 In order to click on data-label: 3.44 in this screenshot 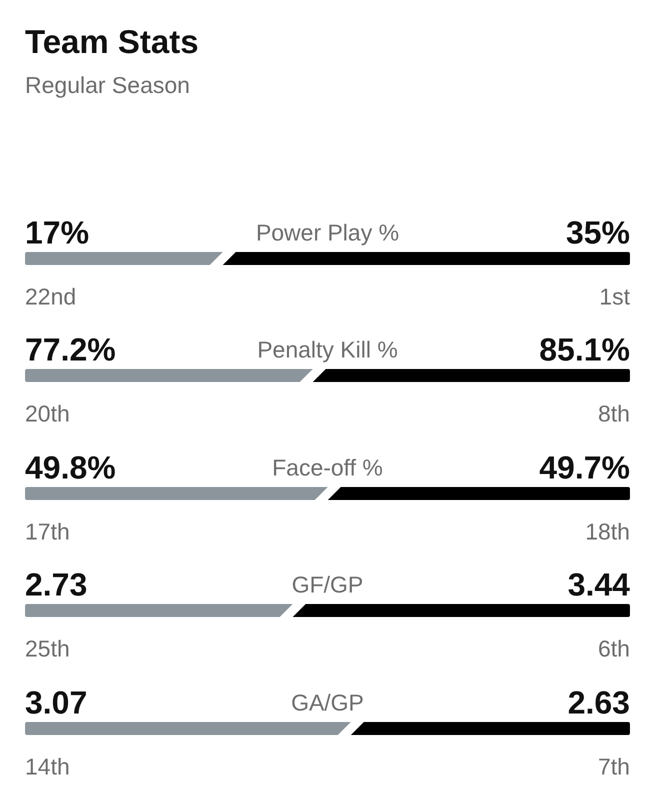, I will do `click(599, 584)`.